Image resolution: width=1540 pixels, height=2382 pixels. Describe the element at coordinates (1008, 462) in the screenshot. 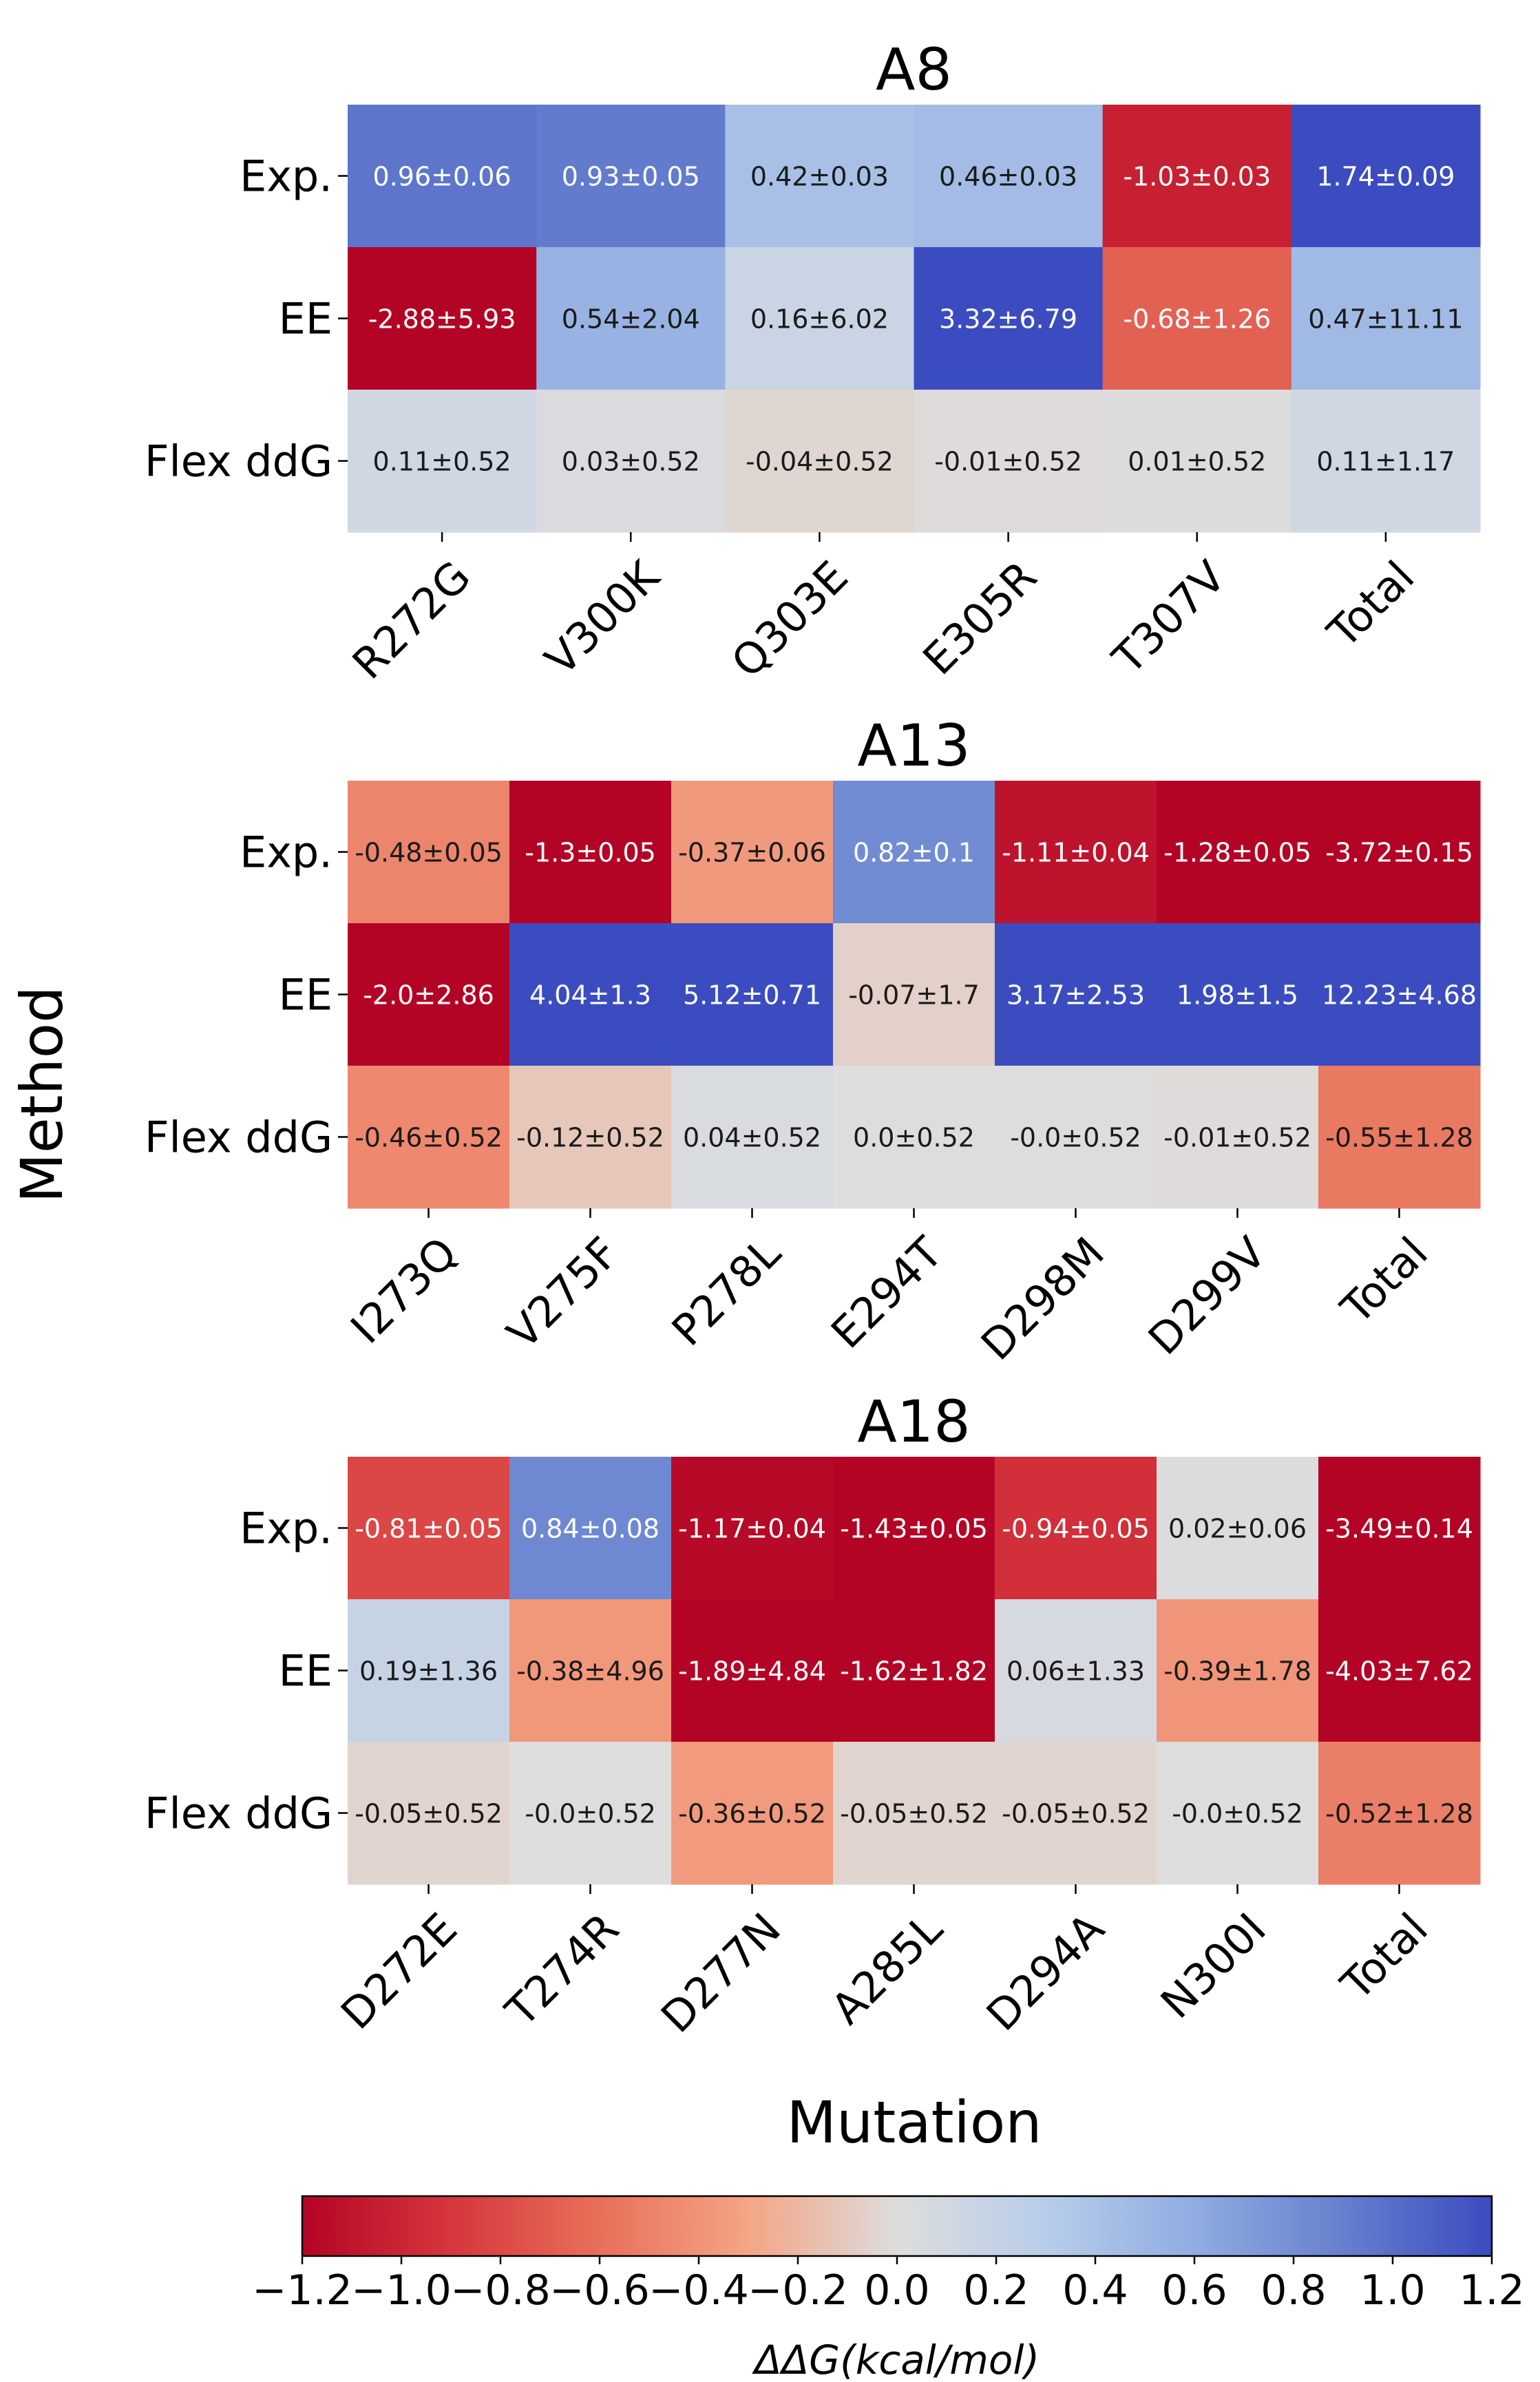

I see `cell-value-label: -0.01±0.52` at that location.